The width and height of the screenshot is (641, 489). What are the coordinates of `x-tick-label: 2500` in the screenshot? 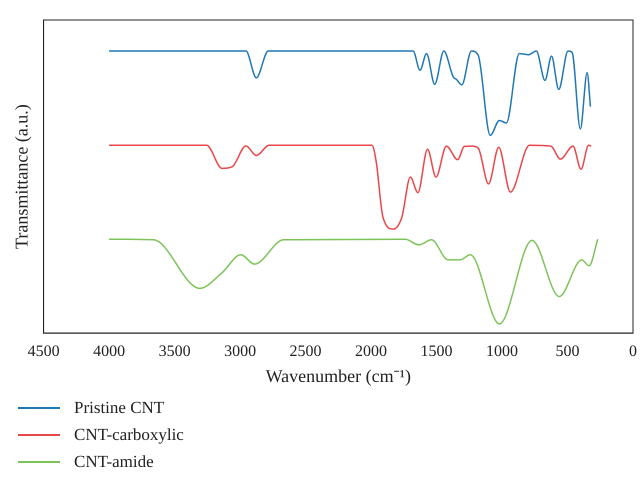 It's located at (306, 351).